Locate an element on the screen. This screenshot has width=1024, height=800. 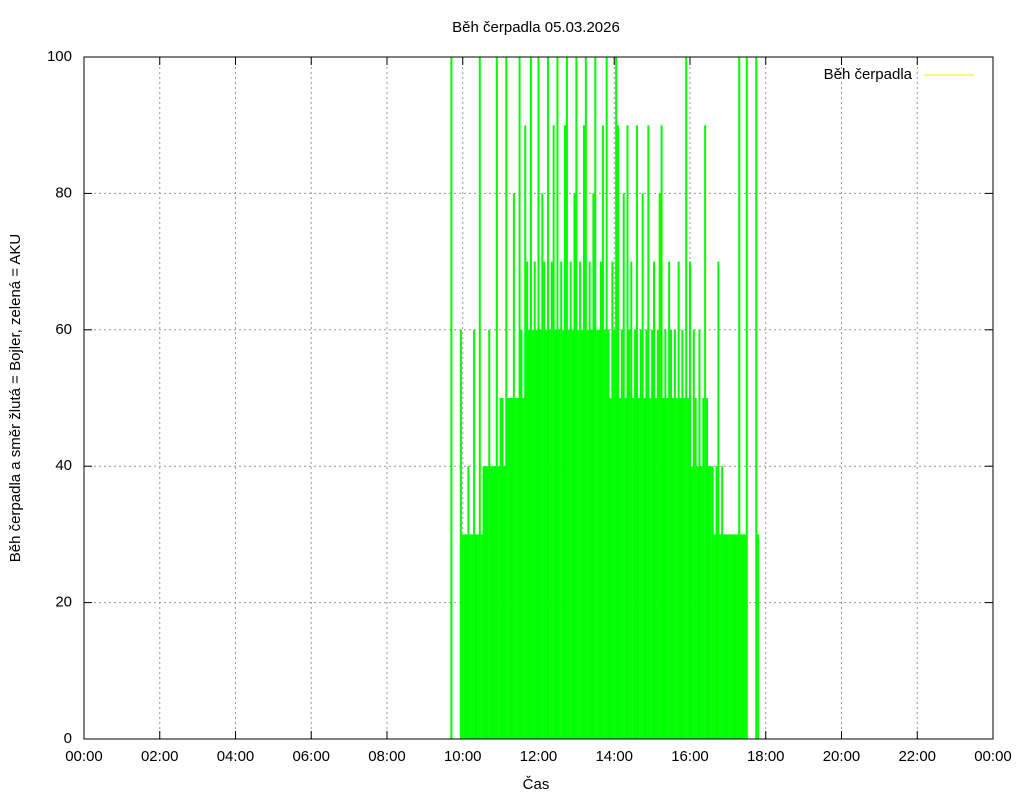
x-tick-label: 14:00 is located at coordinates (614, 756).